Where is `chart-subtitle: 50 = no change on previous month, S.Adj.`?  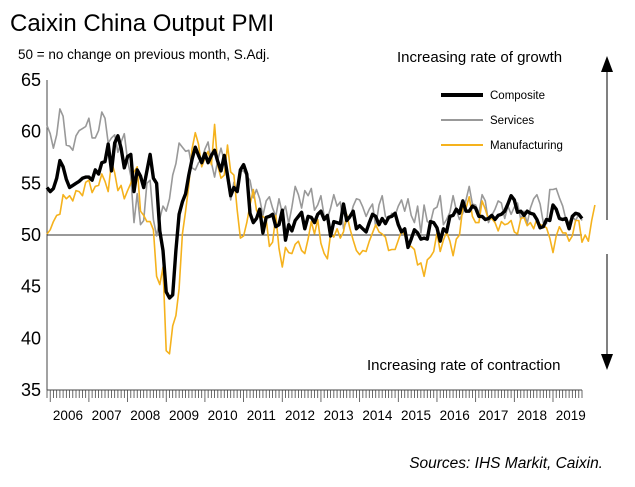 chart-subtitle: 50 = no change on previous month, S.Adj. is located at coordinates (144, 54).